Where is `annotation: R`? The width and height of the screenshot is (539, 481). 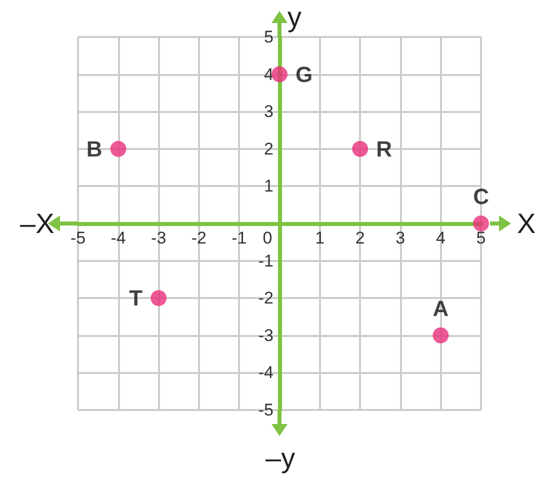 annotation: R is located at coordinates (384, 149).